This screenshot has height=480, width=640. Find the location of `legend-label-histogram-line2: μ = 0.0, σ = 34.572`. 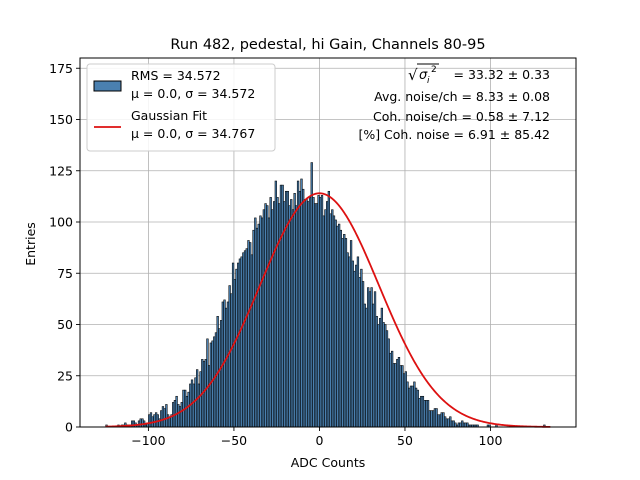

legend-label-histogram-line2: μ = 0.0, σ = 34.572 is located at coordinates (193, 93).